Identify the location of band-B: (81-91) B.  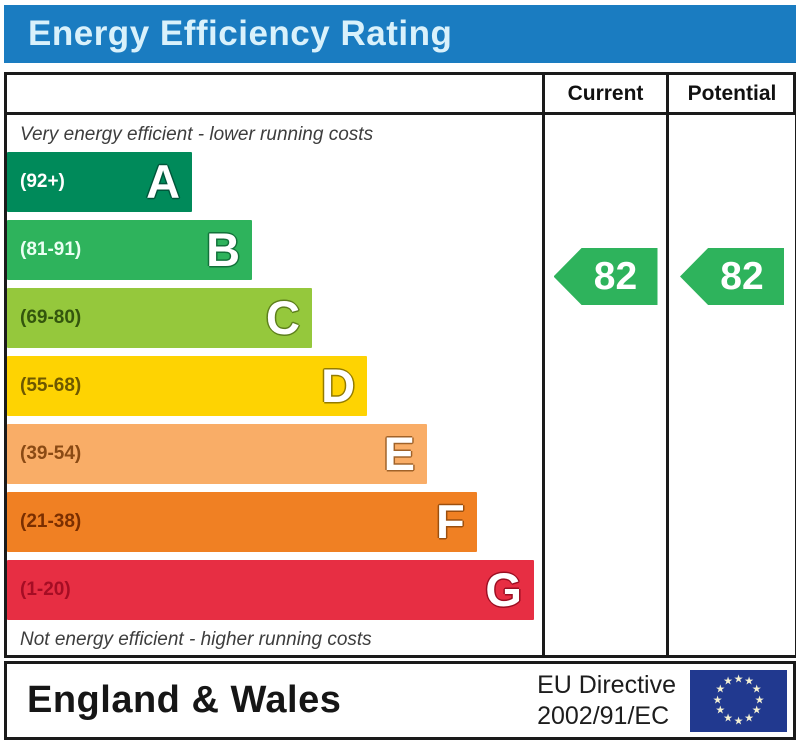
(130, 250).